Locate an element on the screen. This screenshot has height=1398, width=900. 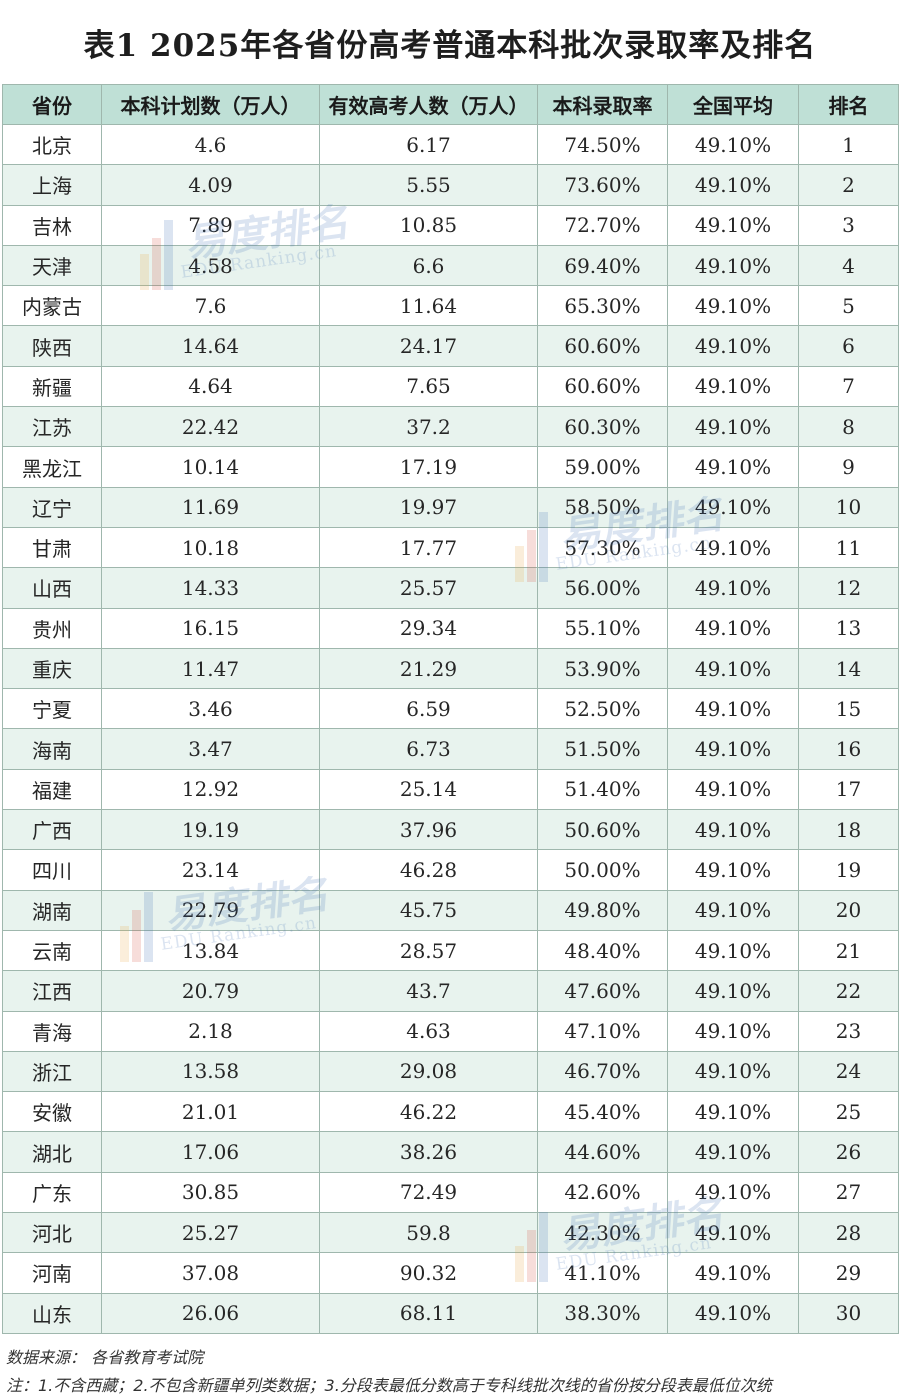
cell-province: 内蒙古 is located at coordinates (52, 306).